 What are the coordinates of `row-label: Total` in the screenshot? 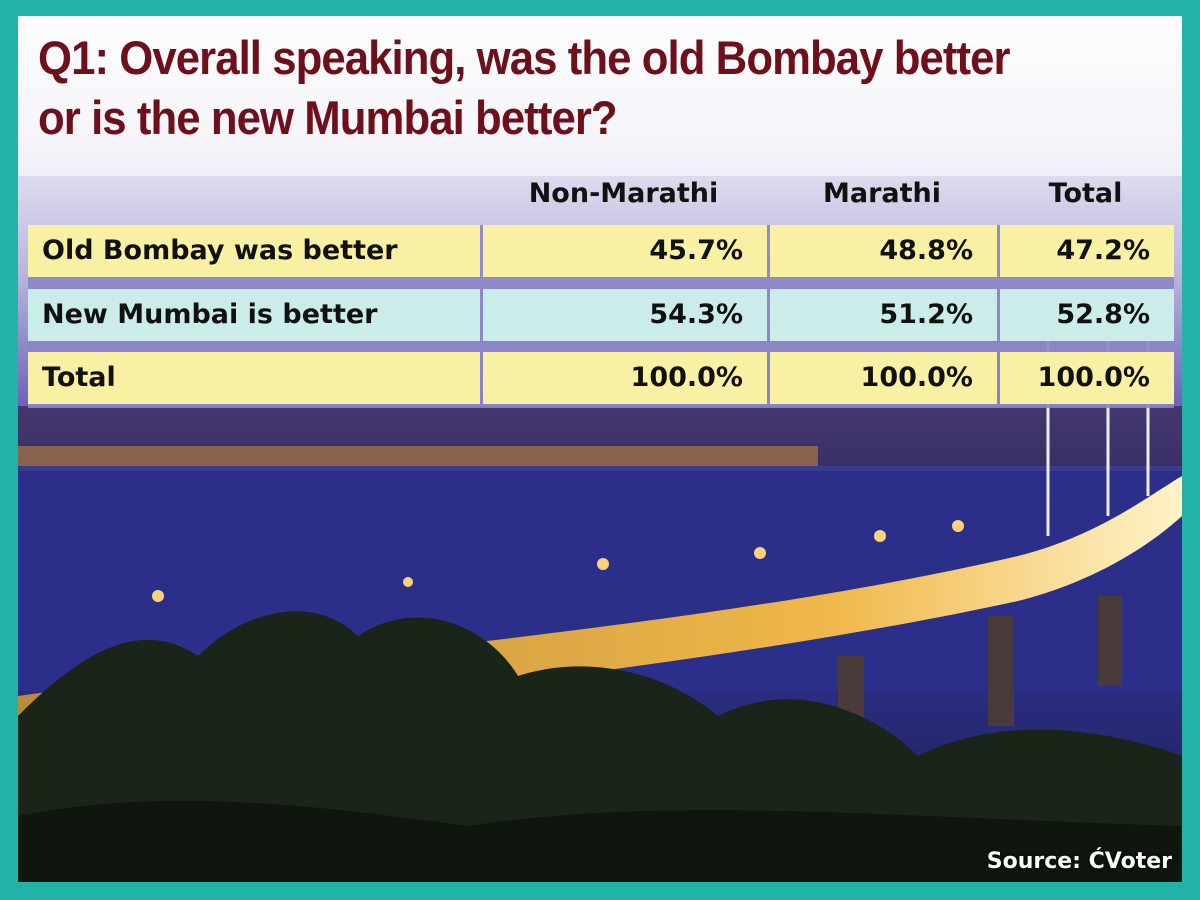 It's located at (254, 378).